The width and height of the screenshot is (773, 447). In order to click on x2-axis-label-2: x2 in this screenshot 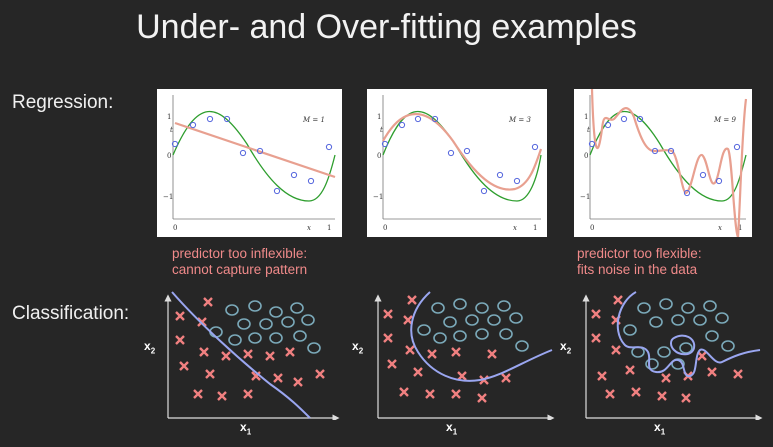, I will do `click(358, 347)`.